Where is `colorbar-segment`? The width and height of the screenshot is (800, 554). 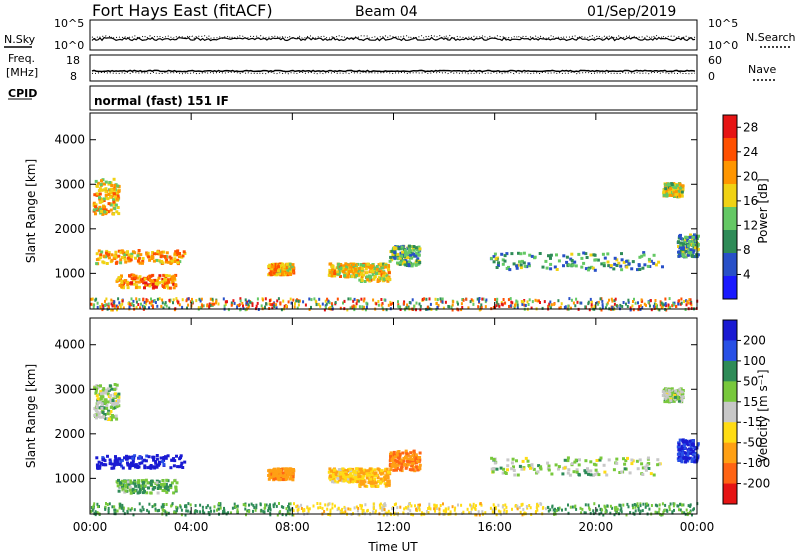 colorbar-segment is located at coordinates (730, 173).